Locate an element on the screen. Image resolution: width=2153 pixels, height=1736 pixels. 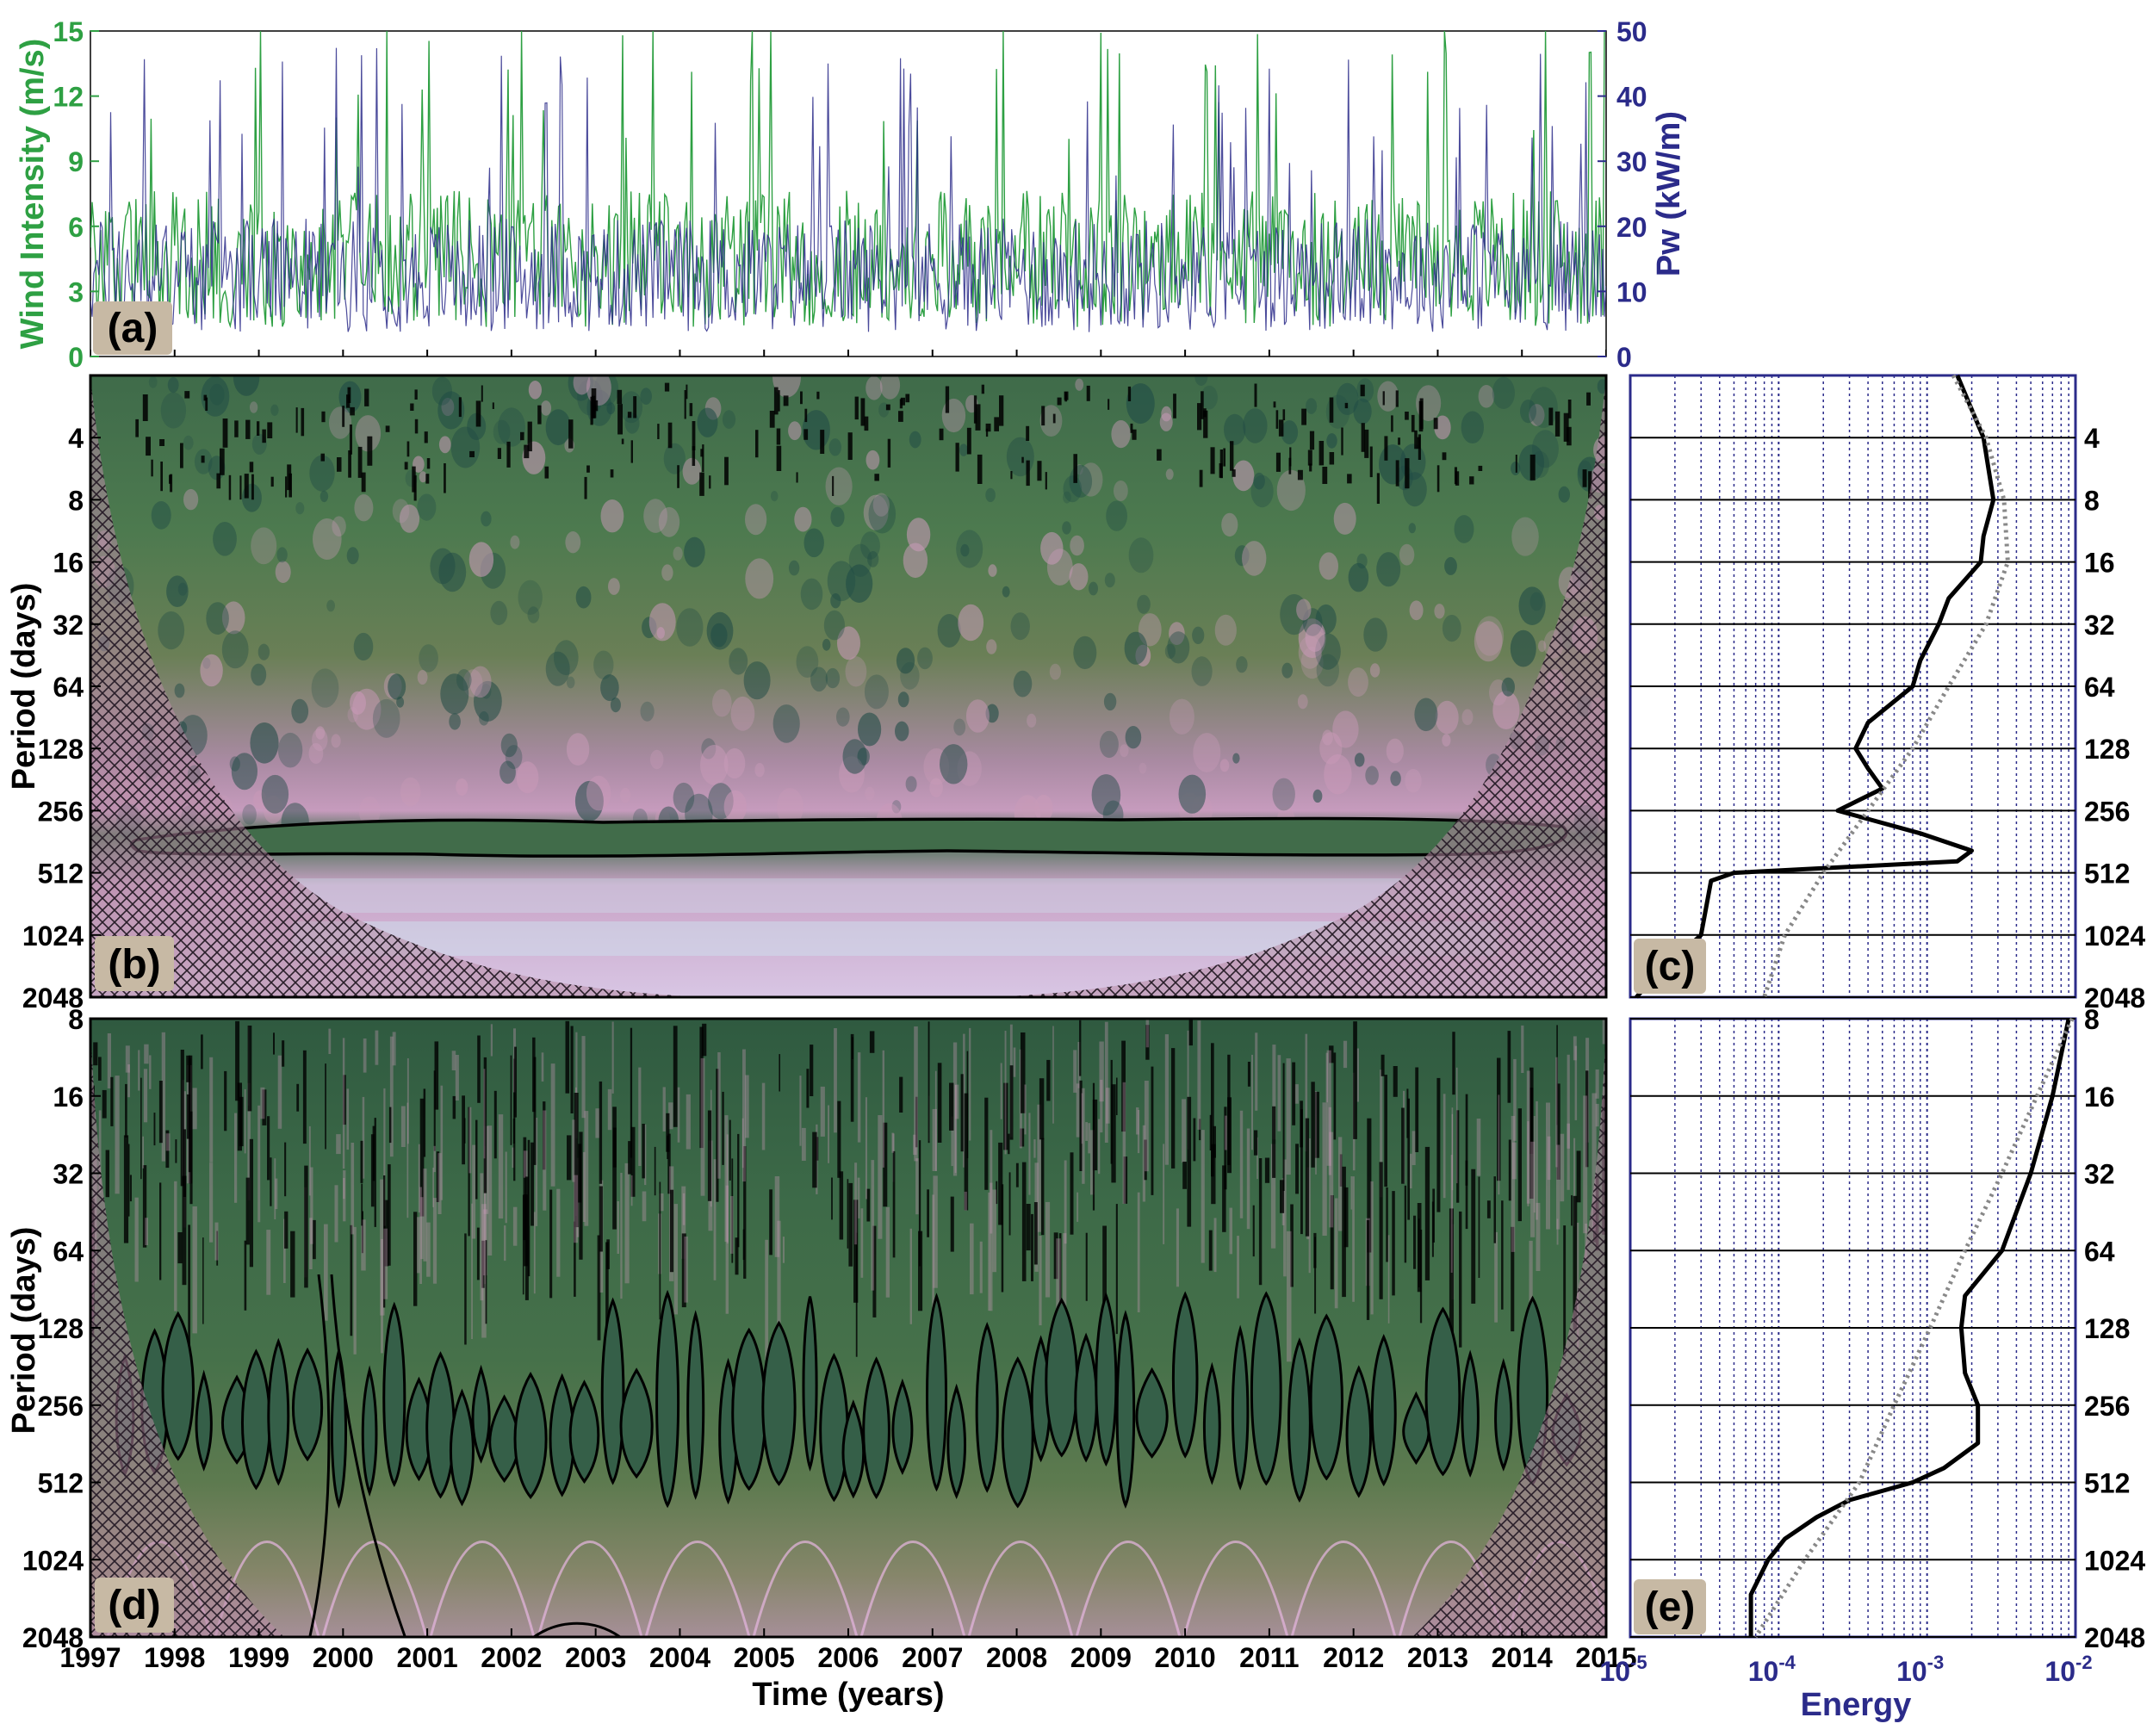
panel-a-right-ticklabel: 10 is located at coordinates (1631, 292).